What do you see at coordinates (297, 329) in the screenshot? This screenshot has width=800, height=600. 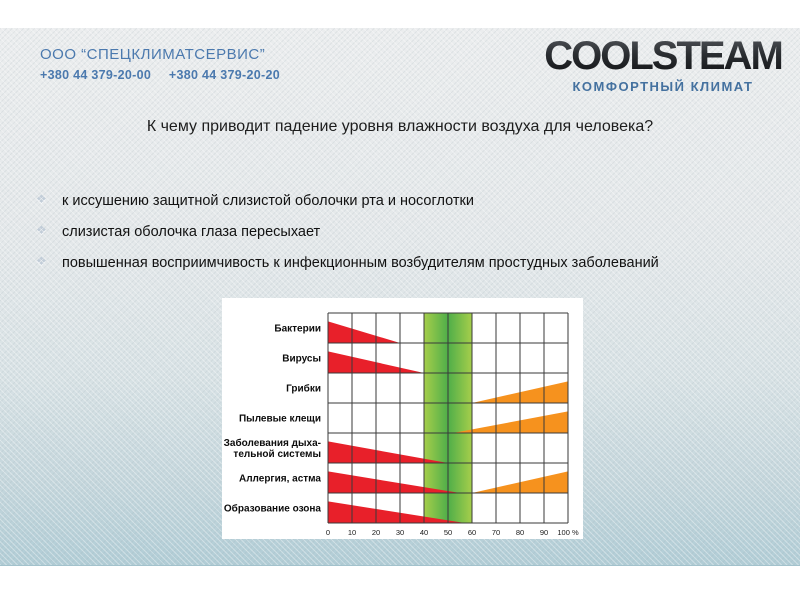 I see `chart-row-label: Бактерии` at bounding box center [297, 329].